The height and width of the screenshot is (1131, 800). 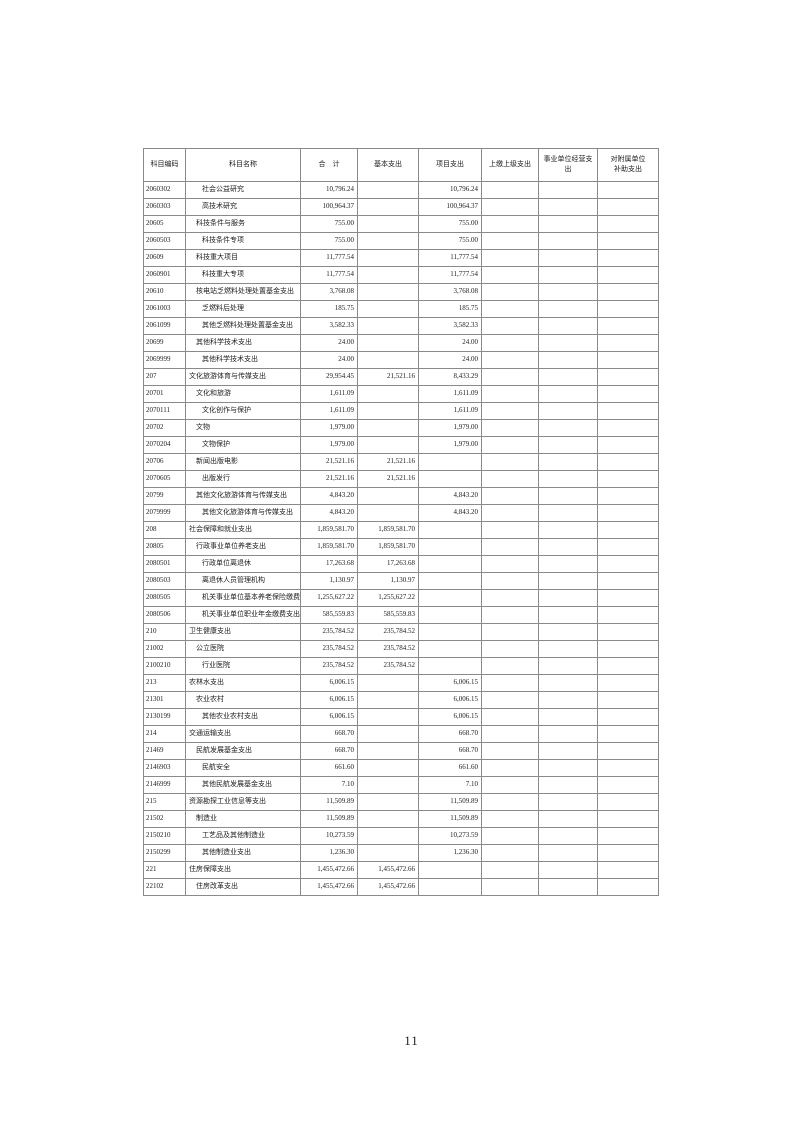 What do you see at coordinates (243, 836) in the screenshot?
I see `name-cell: 工艺品及其他制造业` at bounding box center [243, 836].